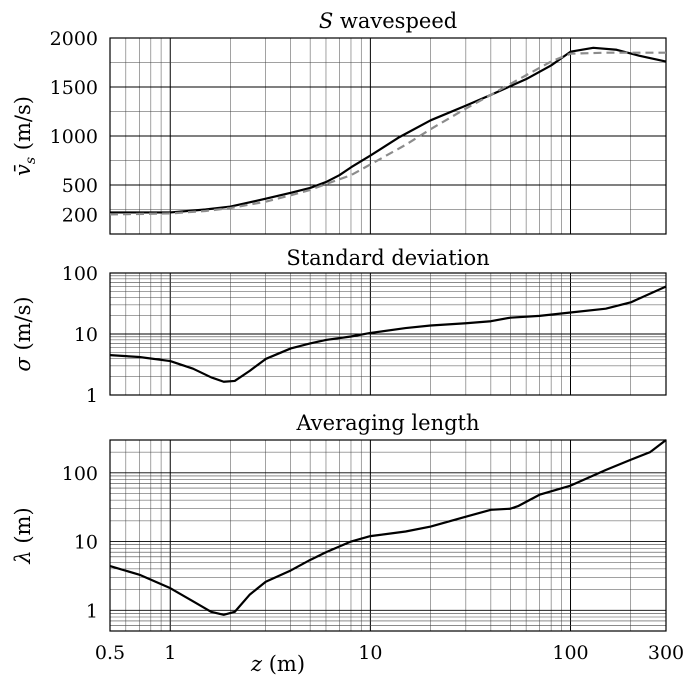  Describe the element at coordinates (23, 333) in the screenshot. I see `y-axis-label: σ (m/s)` at that location.